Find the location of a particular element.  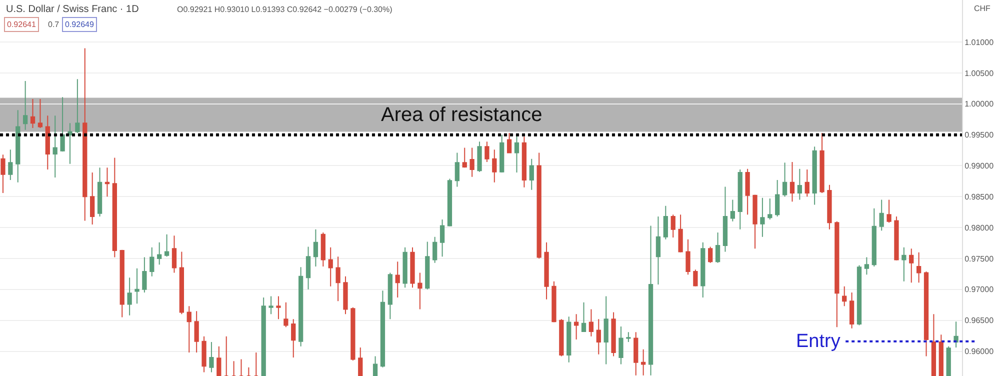

band-label: Area of resistance is located at coordinates (461, 115).